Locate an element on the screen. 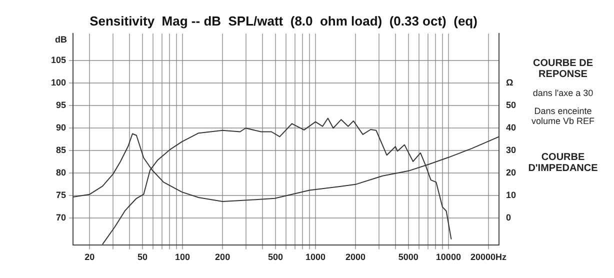 The height and width of the screenshot is (278, 614). x-tick-label: 500 is located at coordinates (275, 257).